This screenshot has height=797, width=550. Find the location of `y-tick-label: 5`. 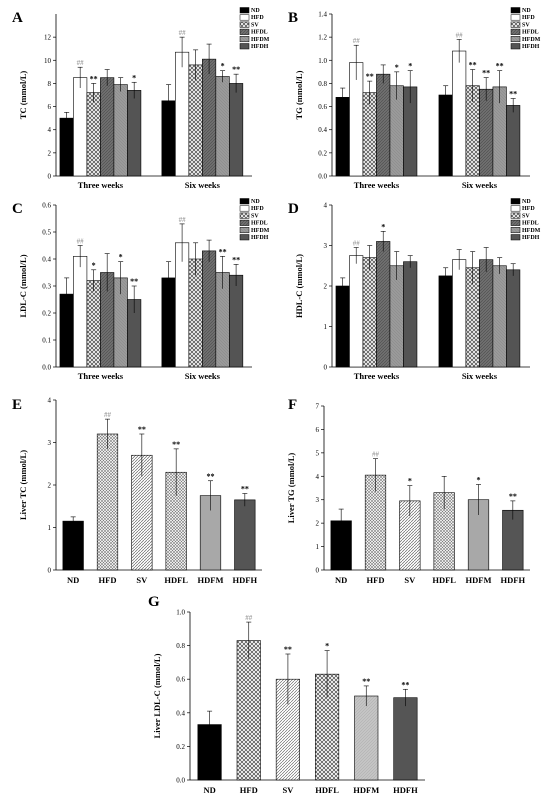

y-tick-label: 5 is located at coordinates (318, 453).